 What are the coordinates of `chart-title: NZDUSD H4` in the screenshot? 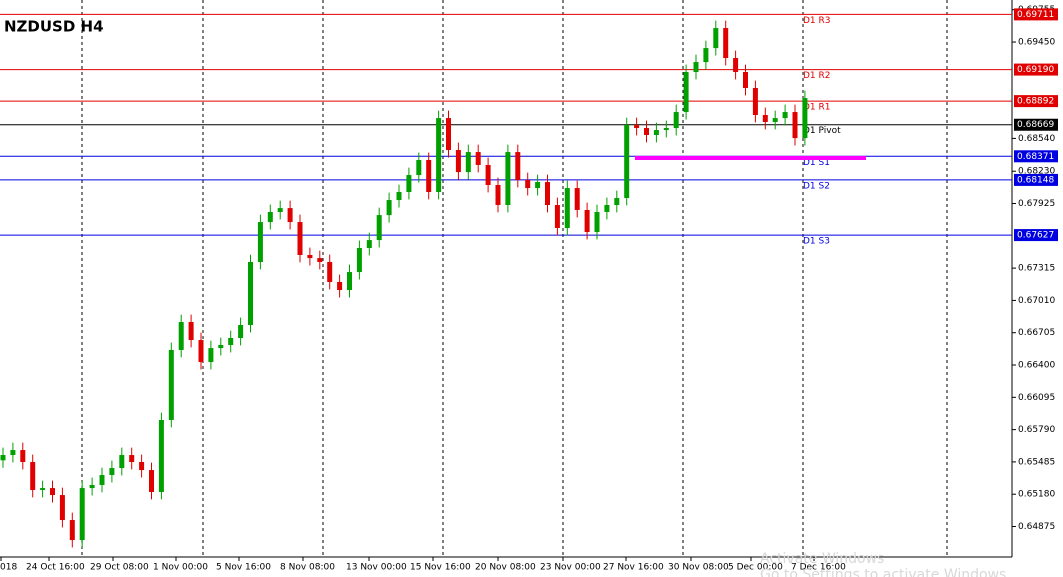 It's located at (54, 27).